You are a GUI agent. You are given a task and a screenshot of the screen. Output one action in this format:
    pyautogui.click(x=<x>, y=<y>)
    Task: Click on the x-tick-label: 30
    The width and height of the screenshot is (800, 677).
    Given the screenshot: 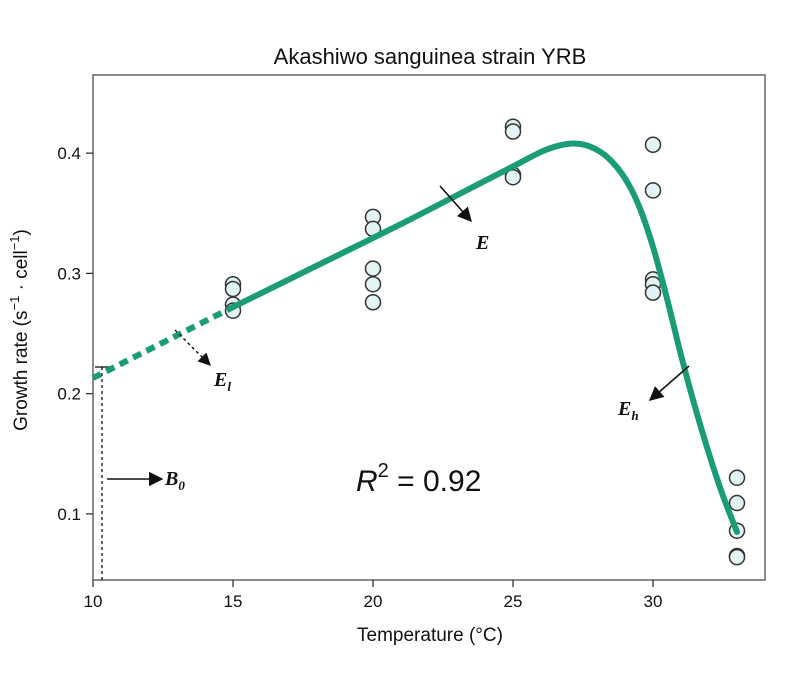 What is the action you would take?
    pyautogui.click(x=653, y=601)
    